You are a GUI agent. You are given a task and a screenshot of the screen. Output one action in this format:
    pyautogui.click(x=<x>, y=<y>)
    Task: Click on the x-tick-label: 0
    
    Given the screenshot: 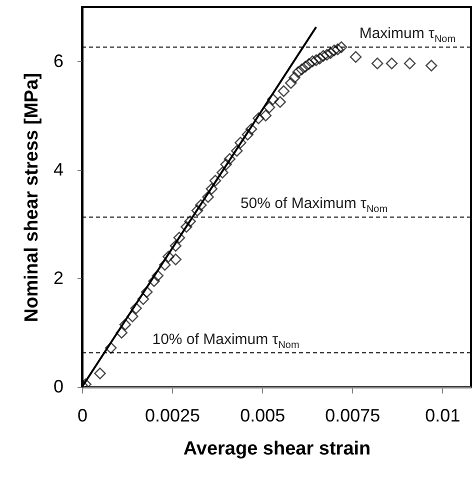 What is the action you would take?
    pyautogui.click(x=82, y=416)
    